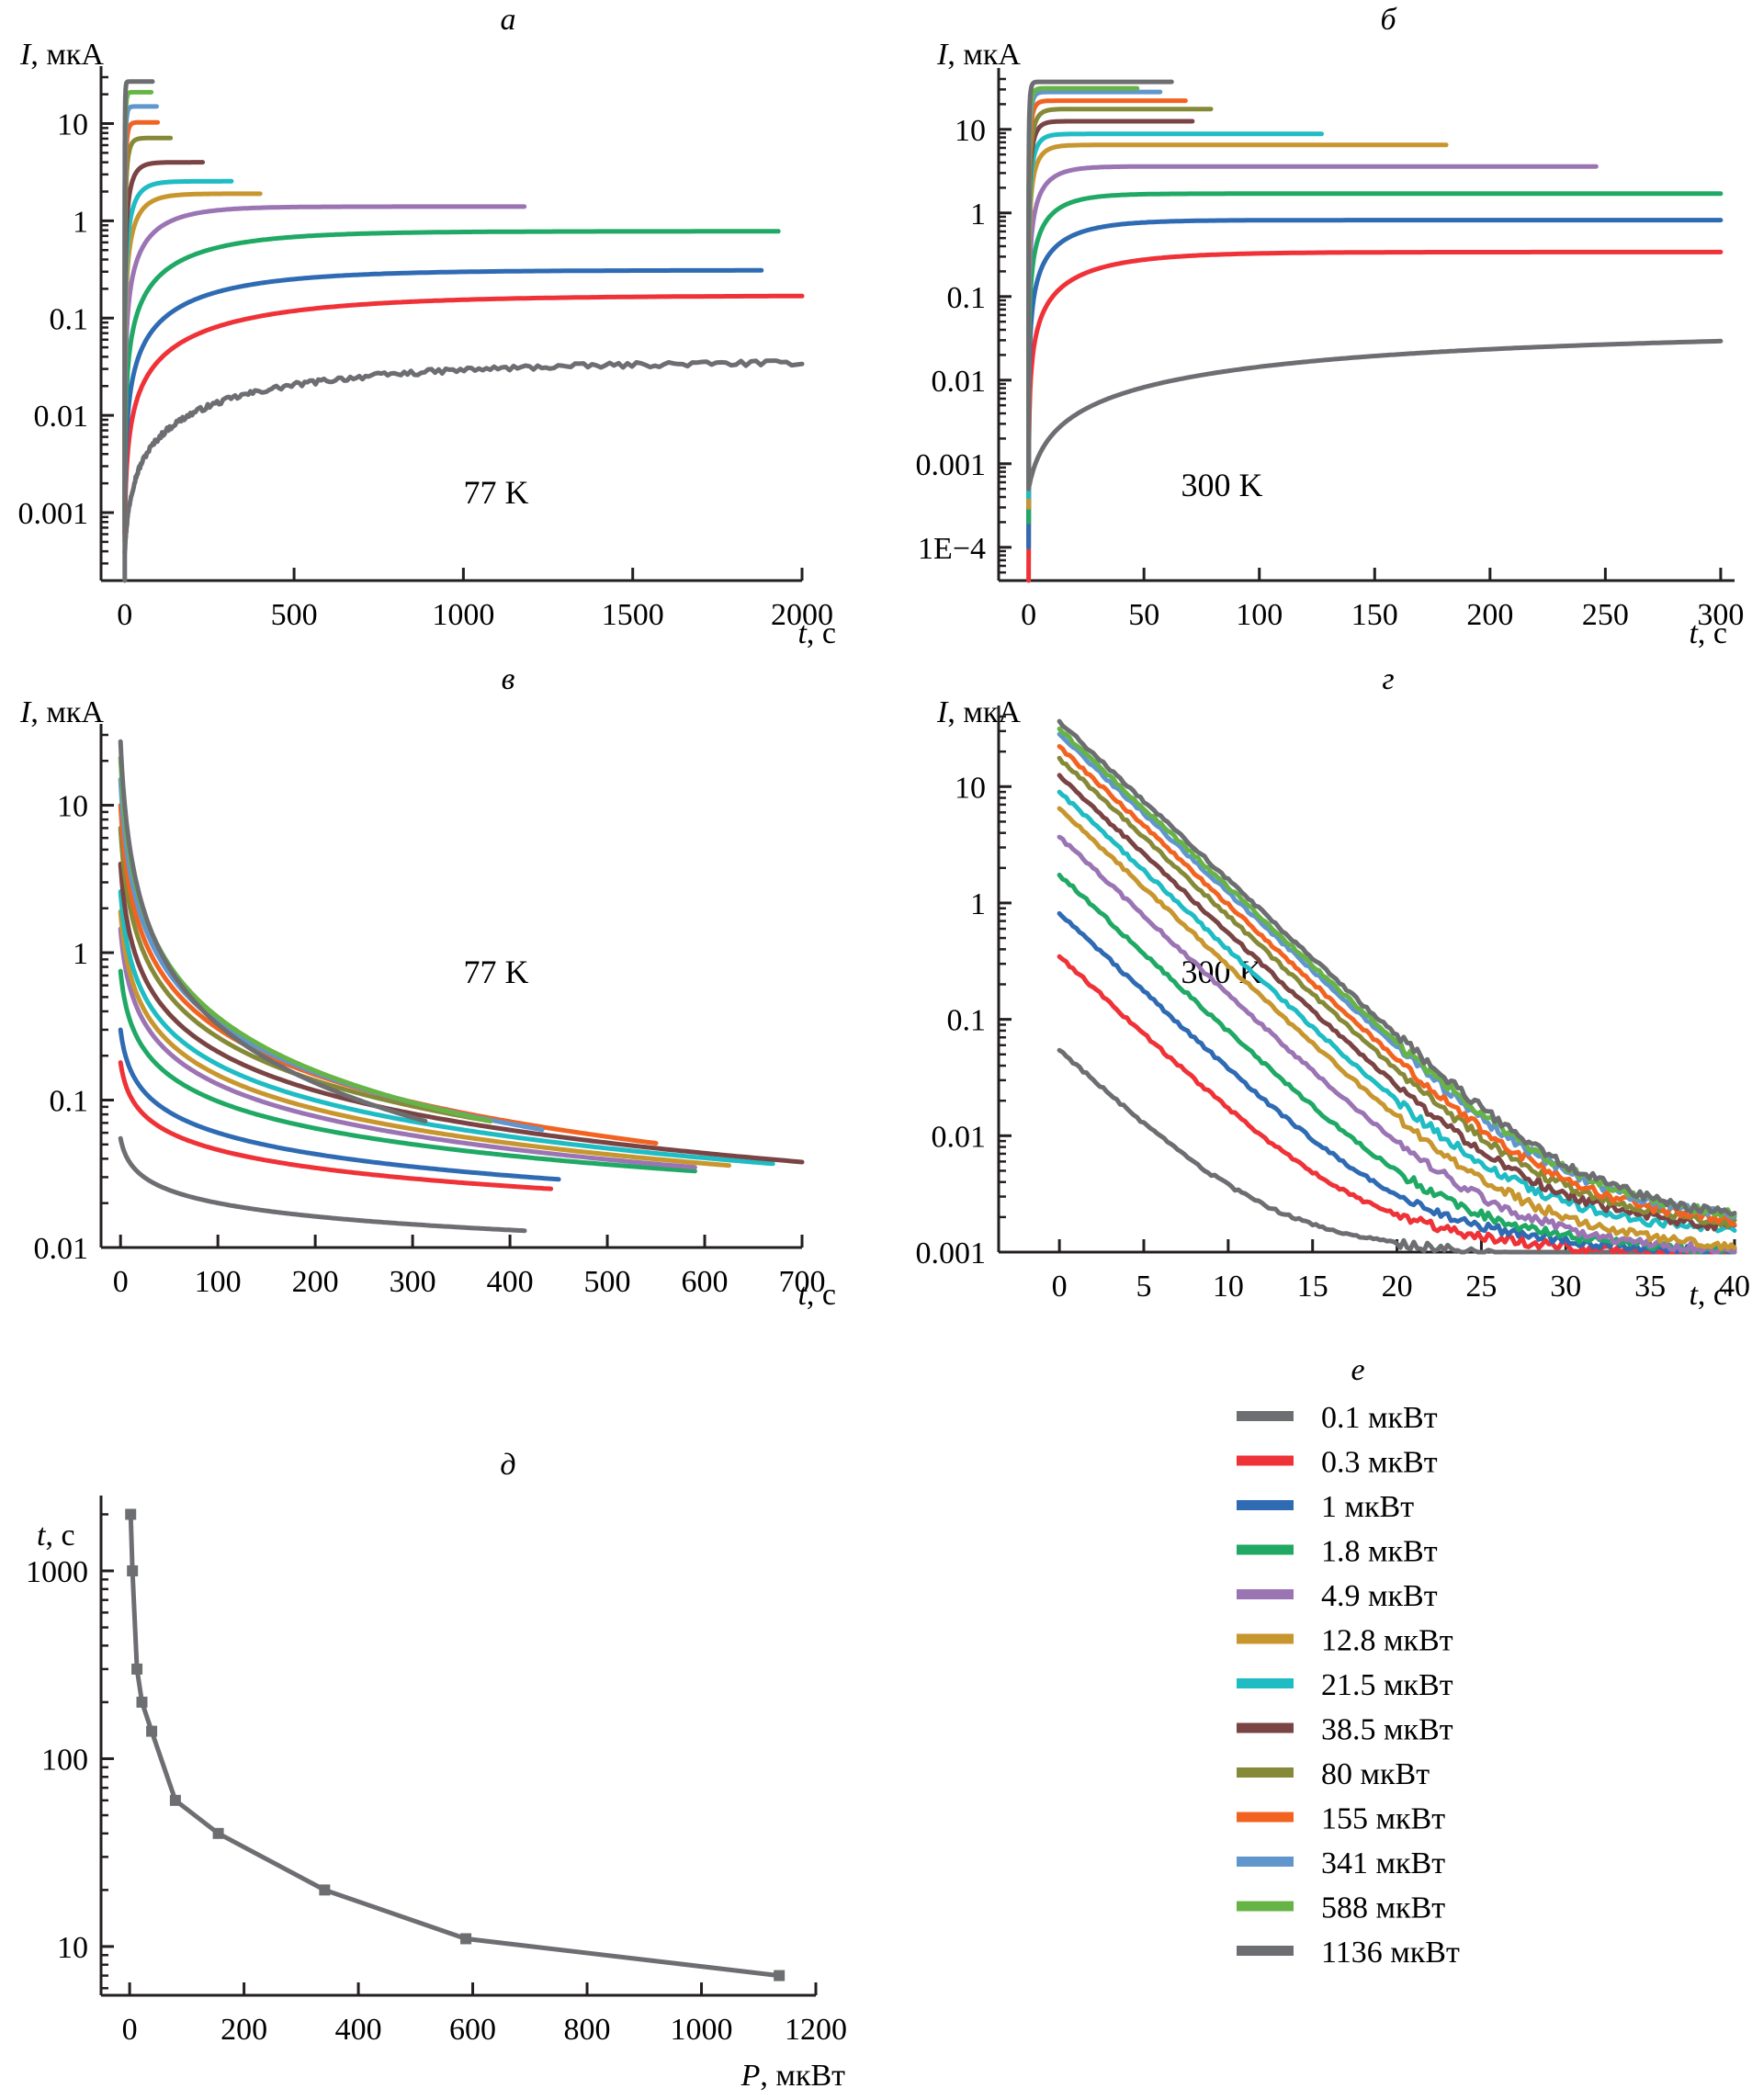  Describe the element at coordinates (1228, 1287) in the screenshot. I see `x-tick-label: 10` at that location.